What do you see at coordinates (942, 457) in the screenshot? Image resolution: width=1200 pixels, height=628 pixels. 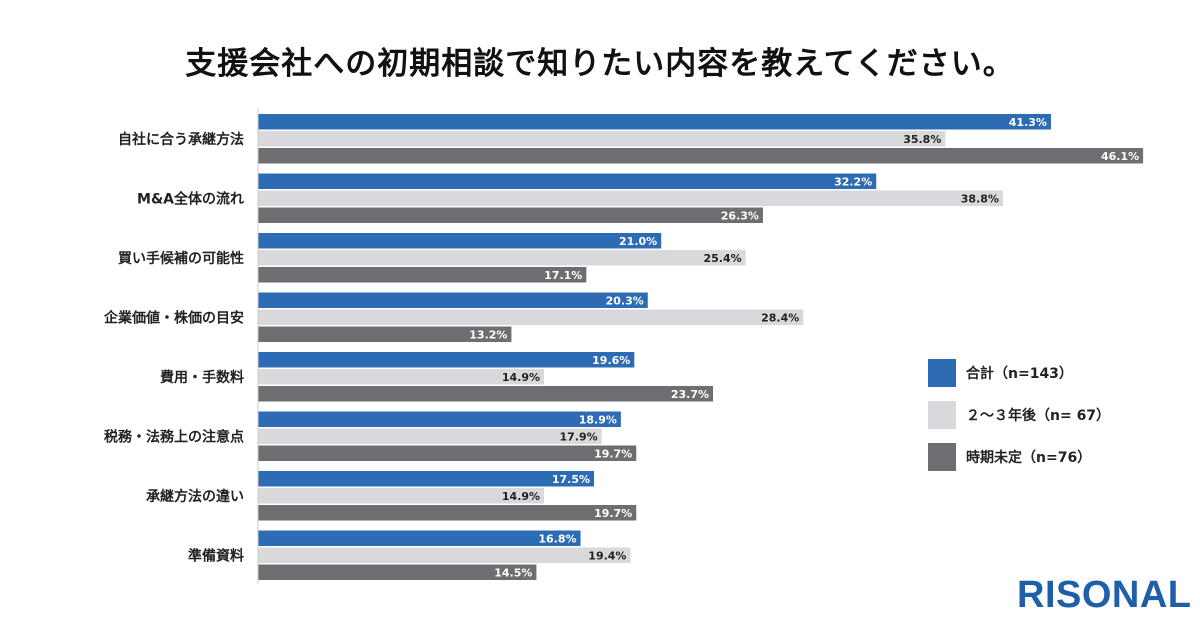 I see `legend-swatch-undecided` at bounding box center [942, 457].